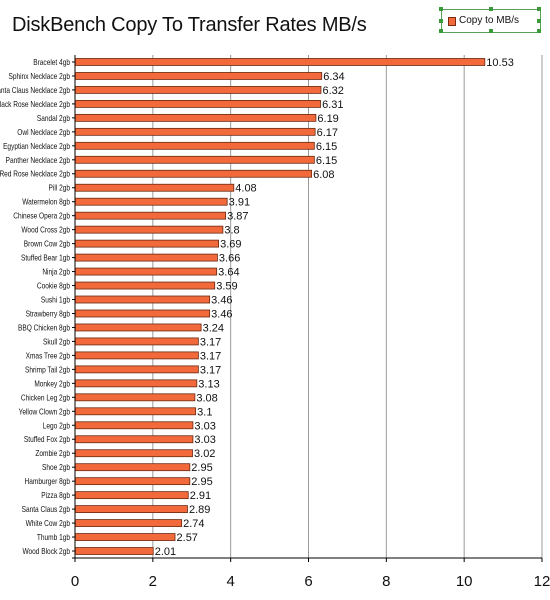  Describe the element at coordinates (327, 133) in the screenshot. I see `value-label: 6.17` at that location.